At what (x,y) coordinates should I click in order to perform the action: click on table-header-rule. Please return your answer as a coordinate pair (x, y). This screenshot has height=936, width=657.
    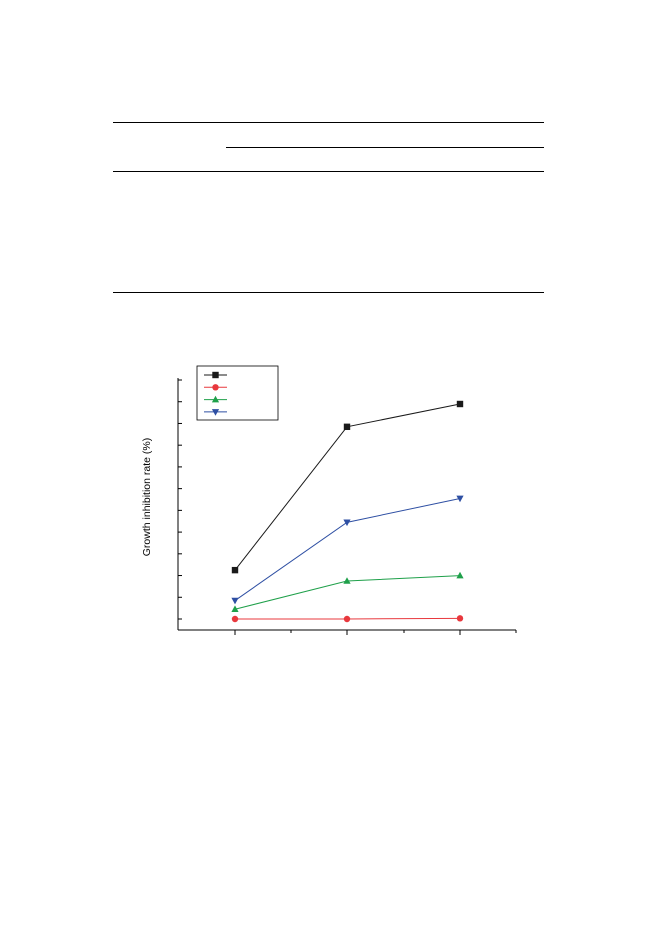
    Looking at the image, I should click on (328, 171).